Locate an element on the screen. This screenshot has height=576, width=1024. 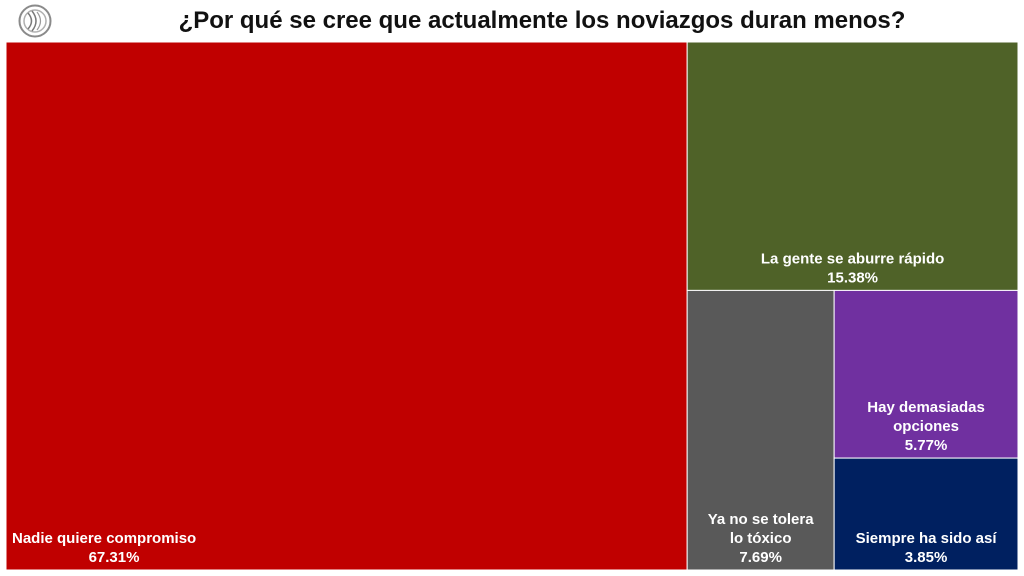
treemap-tile: Hay demasiadas opciones 5.77% is located at coordinates (926, 374).